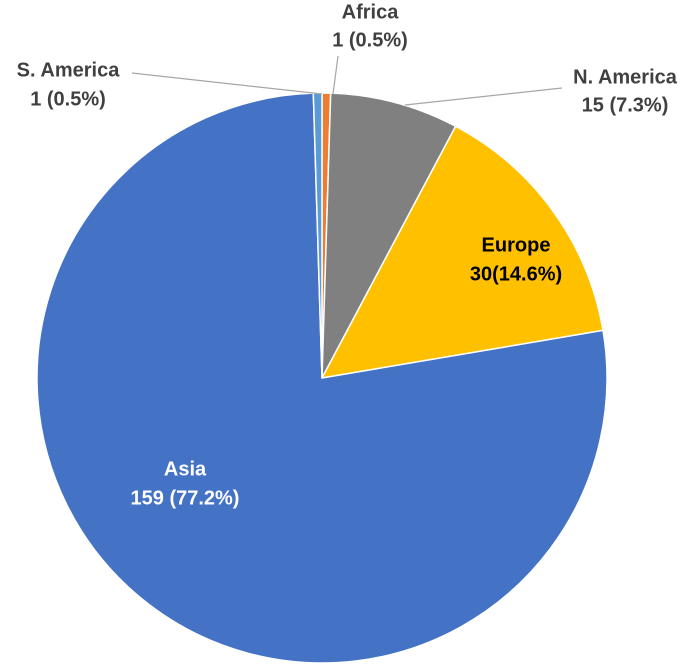 The height and width of the screenshot is (666, 696). Describe the element at coordinates (371, 12) in the screenshot. I see `slice-label: Africa` at that location.